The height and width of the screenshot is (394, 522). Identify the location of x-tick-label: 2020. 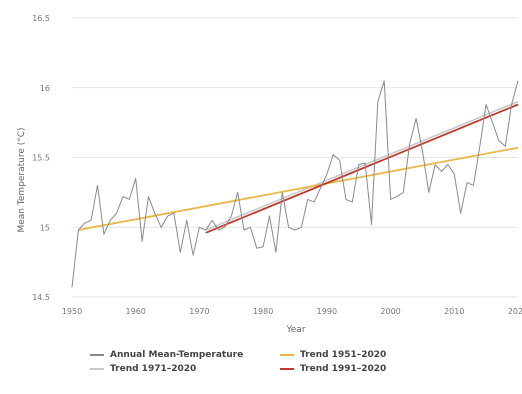
(515, 311).